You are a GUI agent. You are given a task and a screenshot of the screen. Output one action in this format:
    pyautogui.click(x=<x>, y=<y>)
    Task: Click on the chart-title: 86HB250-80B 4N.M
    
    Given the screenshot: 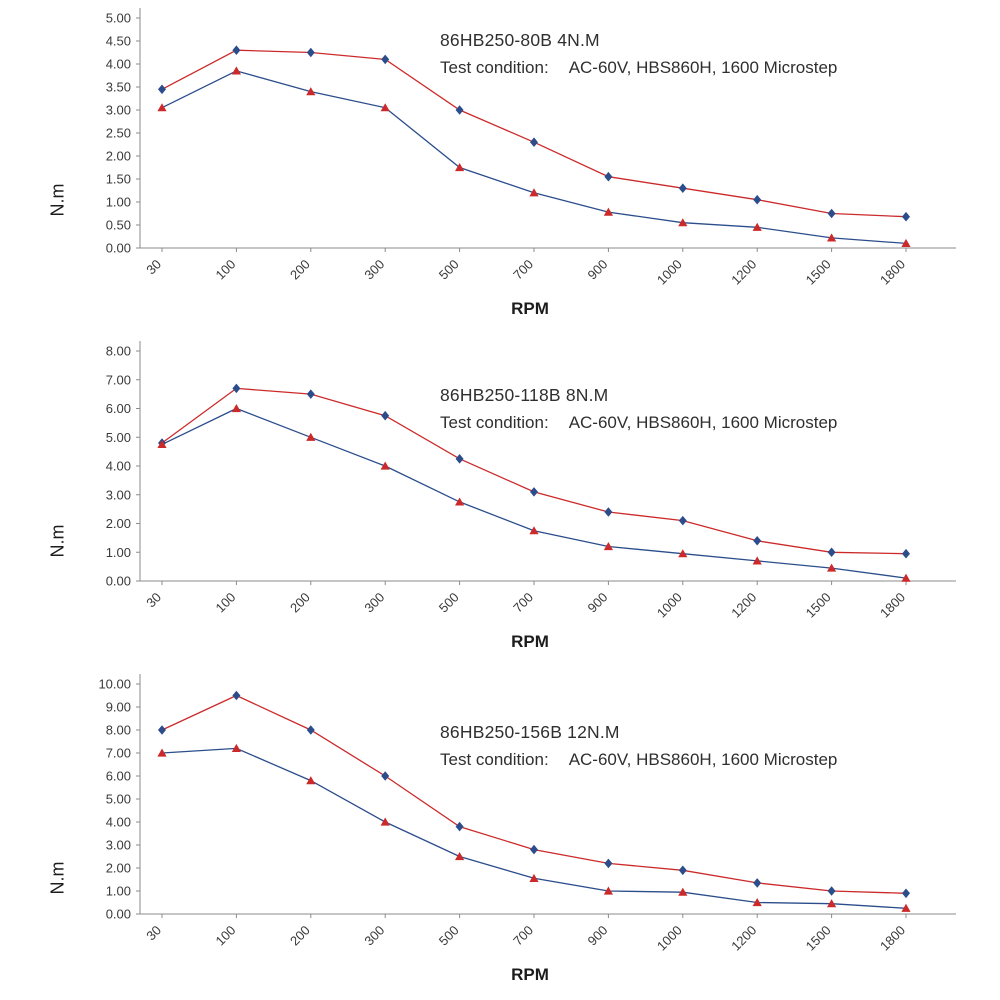 What is the action you would take?
    pyautogui.click(x=520, y=40)
    